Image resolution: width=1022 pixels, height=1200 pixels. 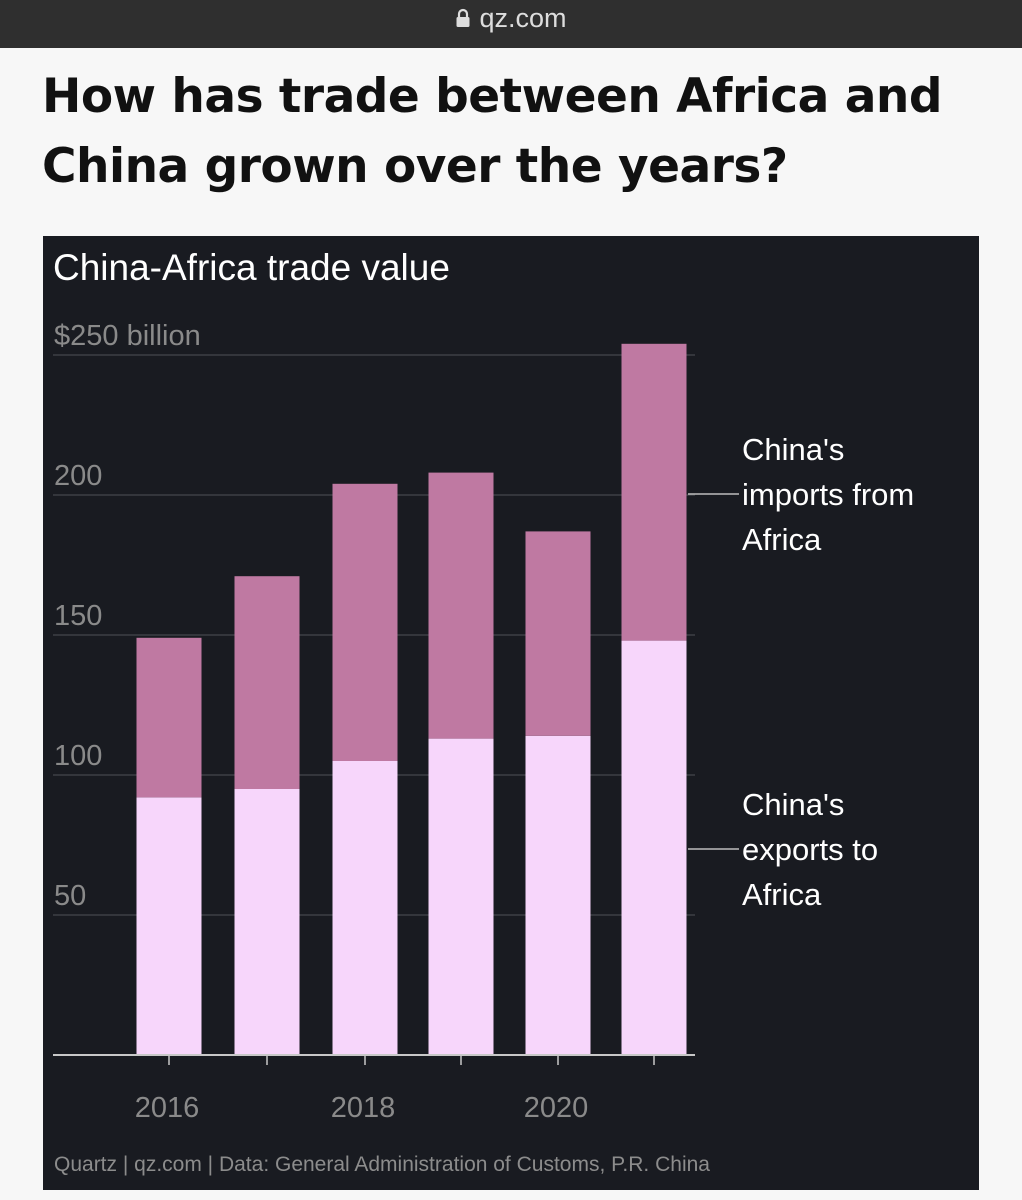 I want to click on chart-title: China-Africa trade value, so click(x=251, y=267).